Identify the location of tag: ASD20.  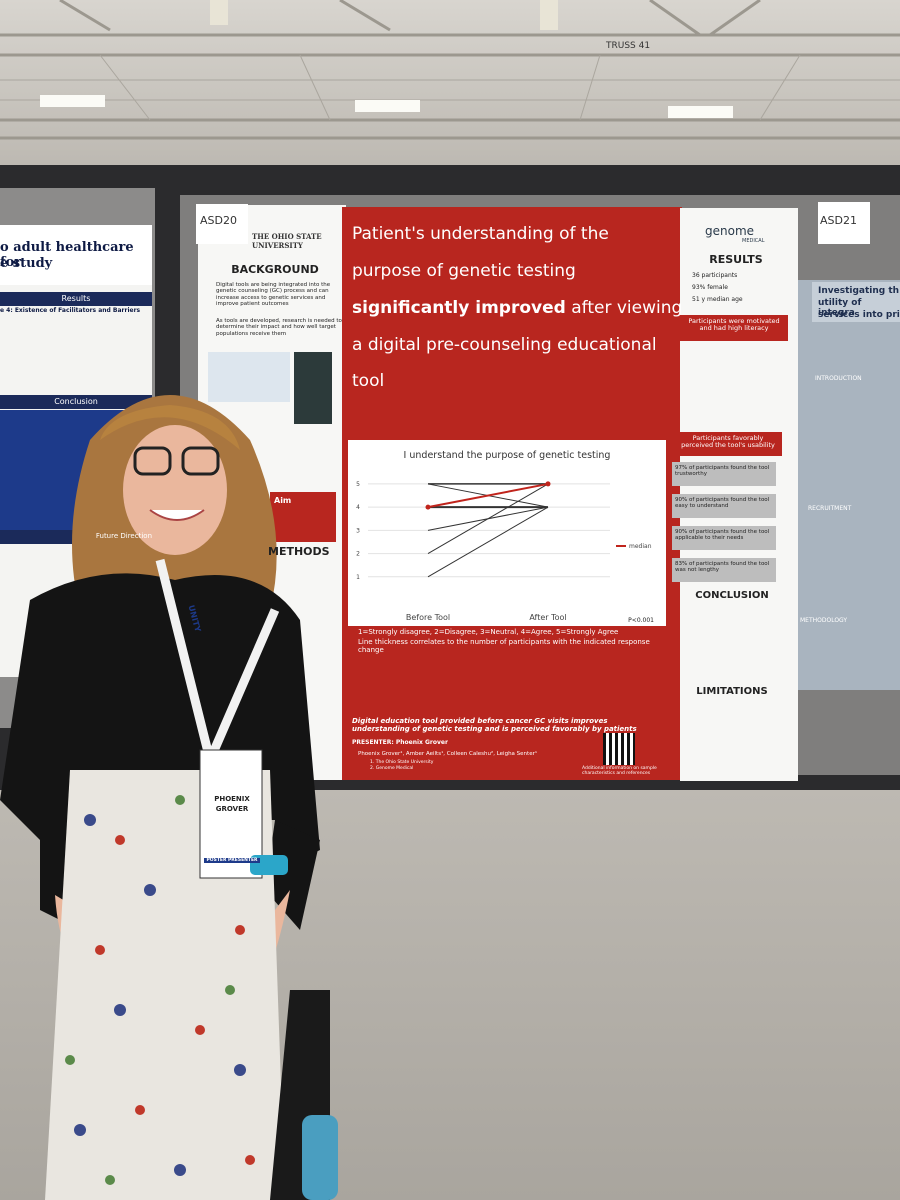
(218, 220).